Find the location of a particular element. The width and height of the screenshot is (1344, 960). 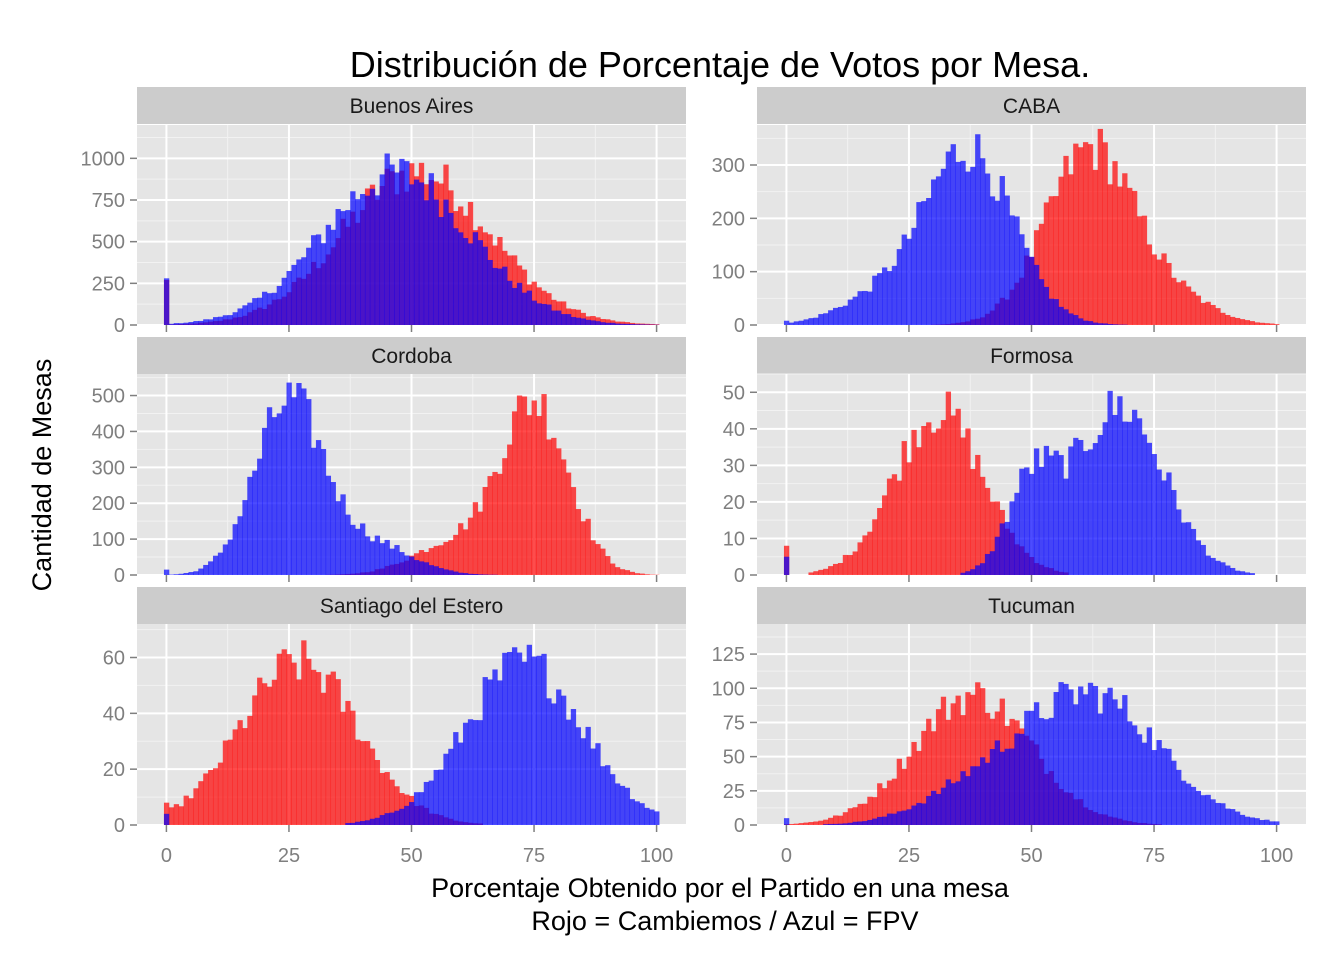

strip-caba is located at coordinates (1031, 105).